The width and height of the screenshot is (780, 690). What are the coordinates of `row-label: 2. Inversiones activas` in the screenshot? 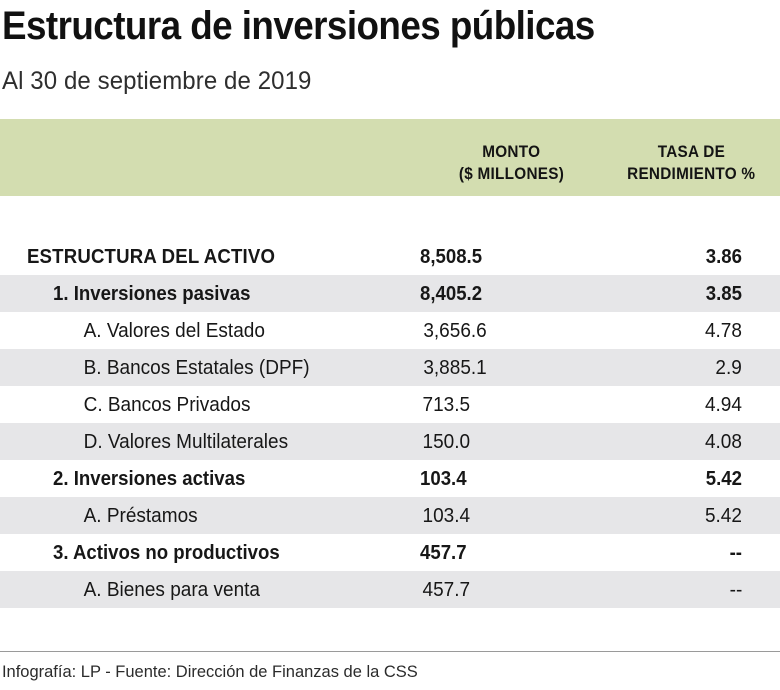 It's located at (149, 478).